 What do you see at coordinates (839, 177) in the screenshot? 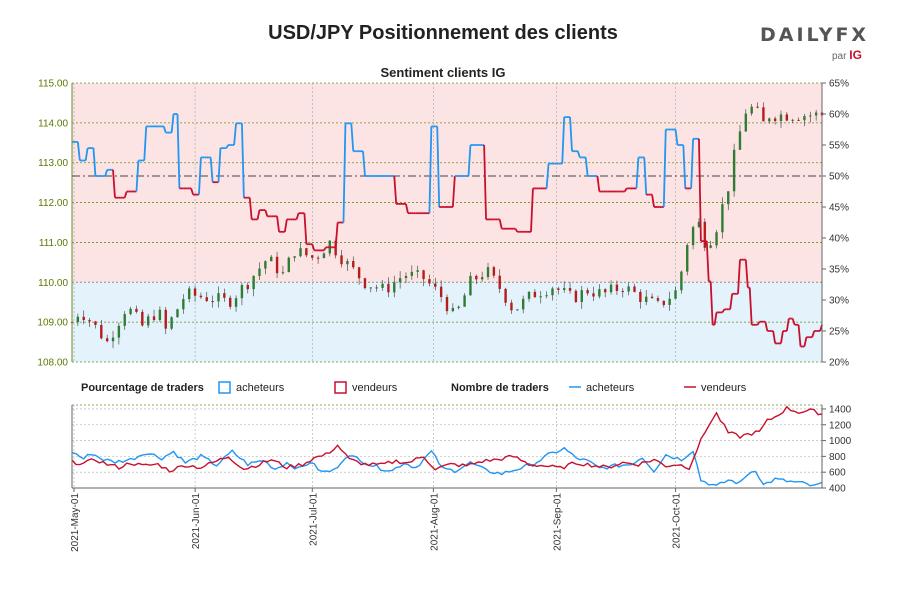
I see `pct-tick-label: 50%` at bounding box center [839, 177].